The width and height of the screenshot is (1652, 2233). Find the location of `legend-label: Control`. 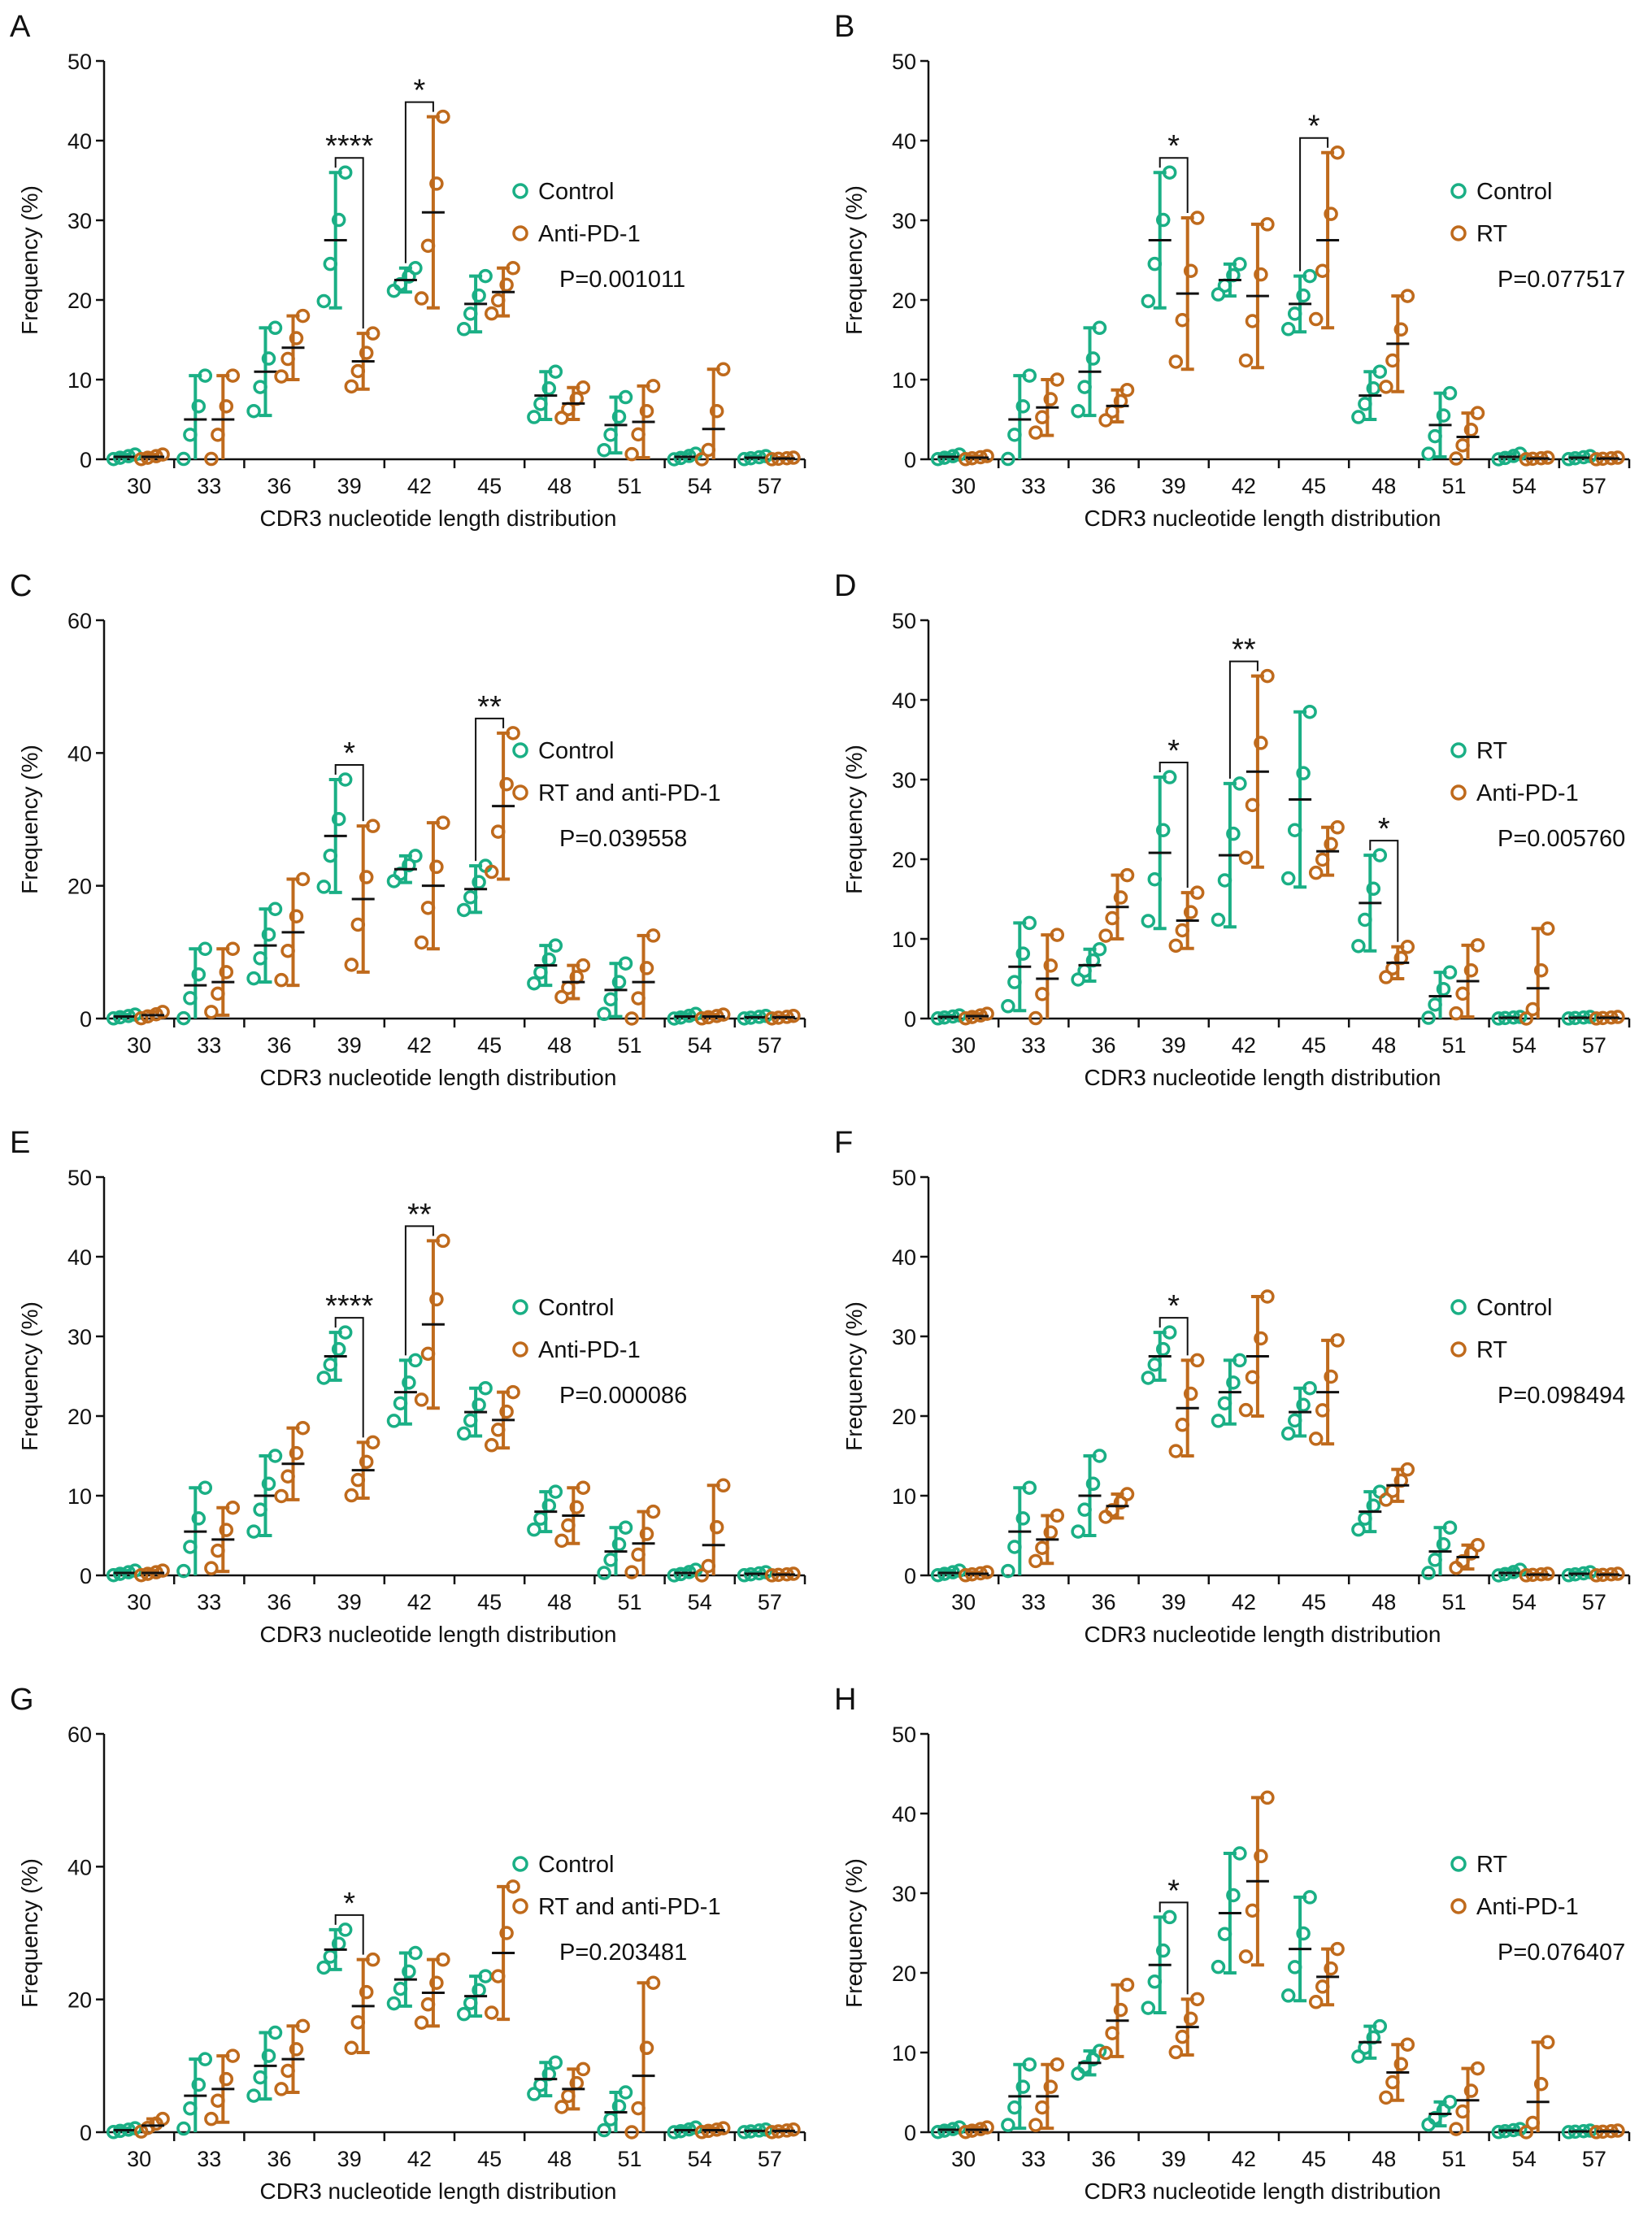

legend-label: Control is located at coordinates (1514, 192).